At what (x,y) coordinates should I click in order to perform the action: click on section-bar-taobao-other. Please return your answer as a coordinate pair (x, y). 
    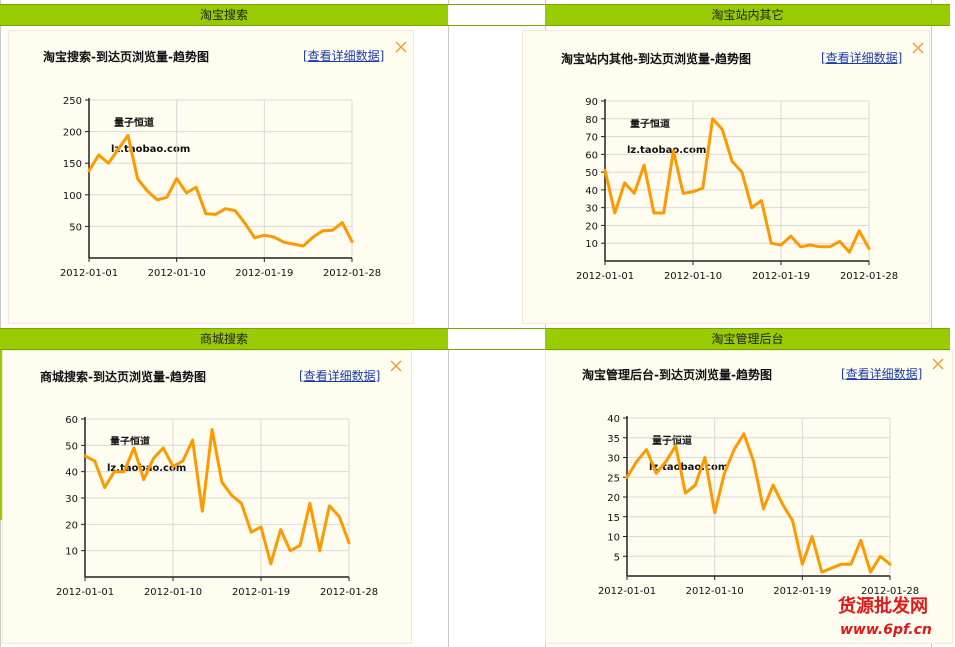
    Looking at the image, I should click on (747, 15).